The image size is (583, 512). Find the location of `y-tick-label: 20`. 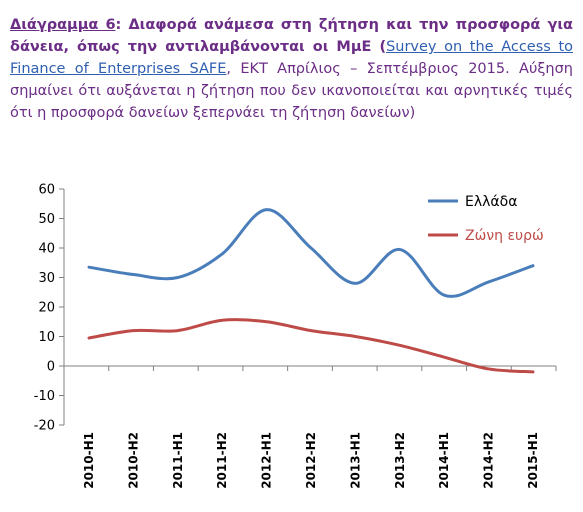

y-tick-label: 20 is located at coordinates (46, 308).